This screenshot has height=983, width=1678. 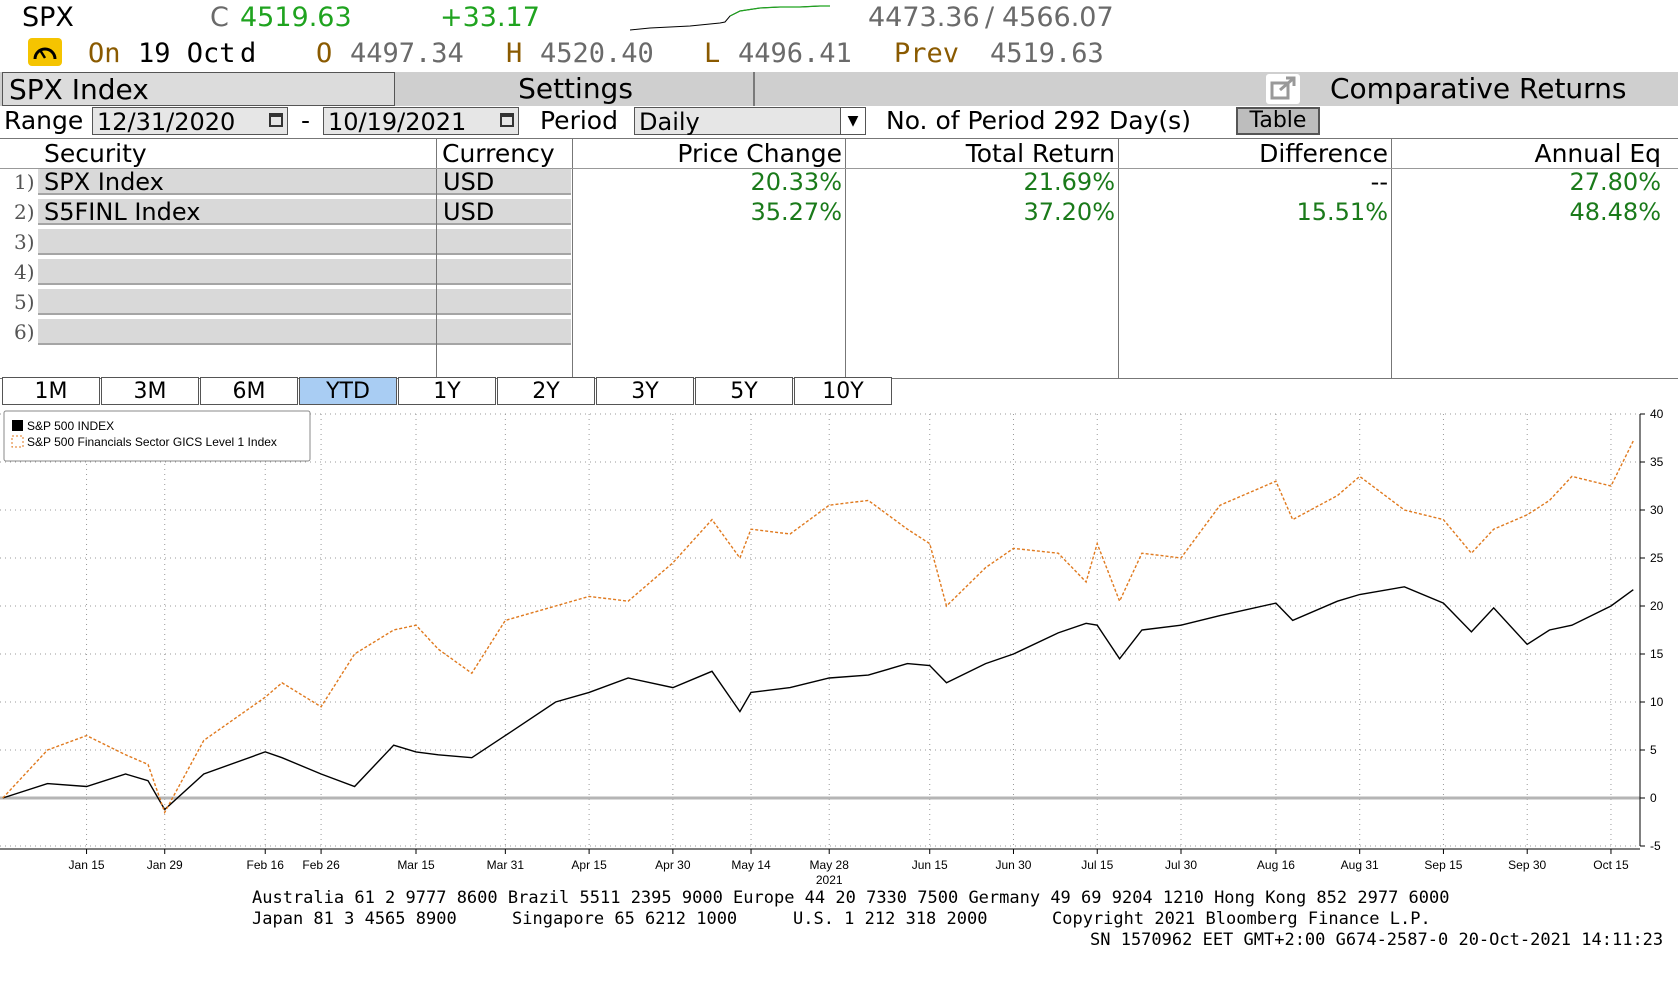 What do you see at coordinates (198, 89) in the screenshot?
I see `security-field: SPX Index` at bounding box center [198, 89].